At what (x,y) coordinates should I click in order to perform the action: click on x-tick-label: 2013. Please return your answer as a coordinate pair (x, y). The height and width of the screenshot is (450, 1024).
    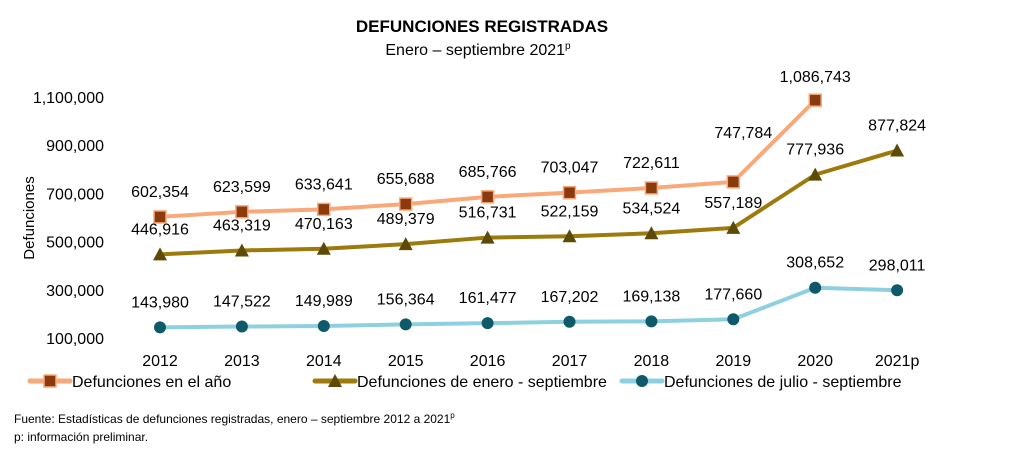
    Looking at the image, I should click on (242, 361).